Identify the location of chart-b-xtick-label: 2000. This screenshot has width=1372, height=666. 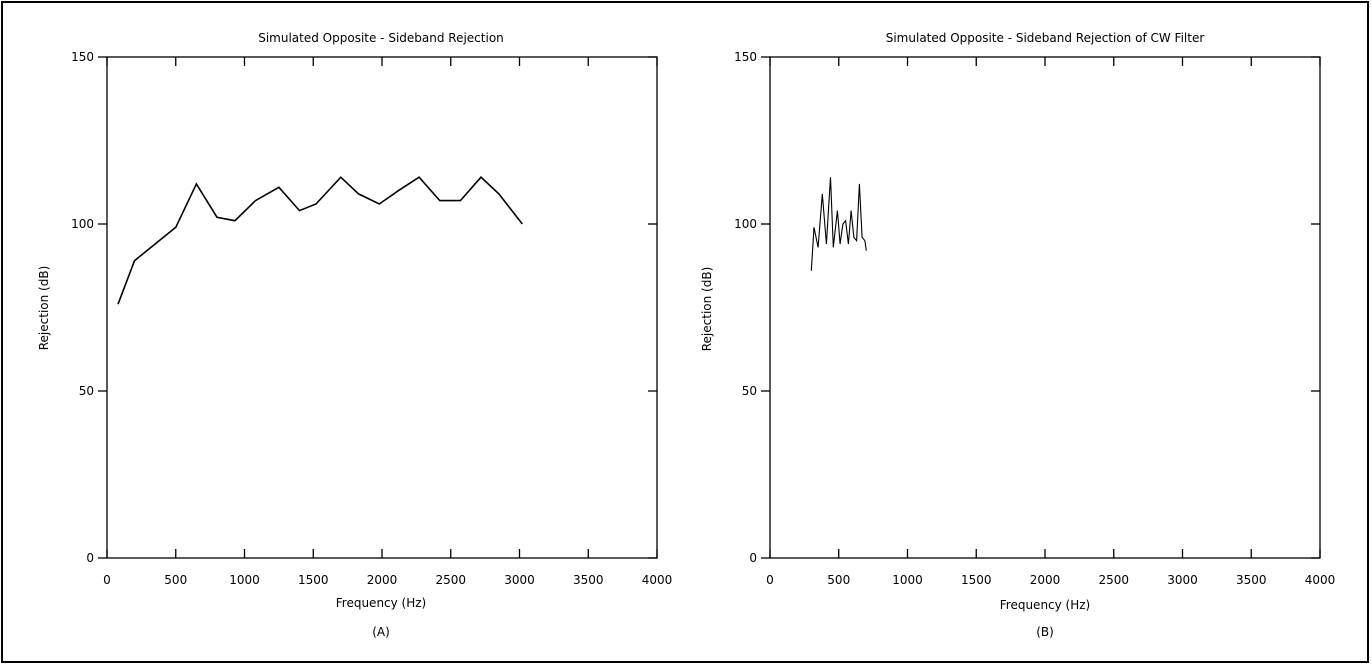
(1045, 580).